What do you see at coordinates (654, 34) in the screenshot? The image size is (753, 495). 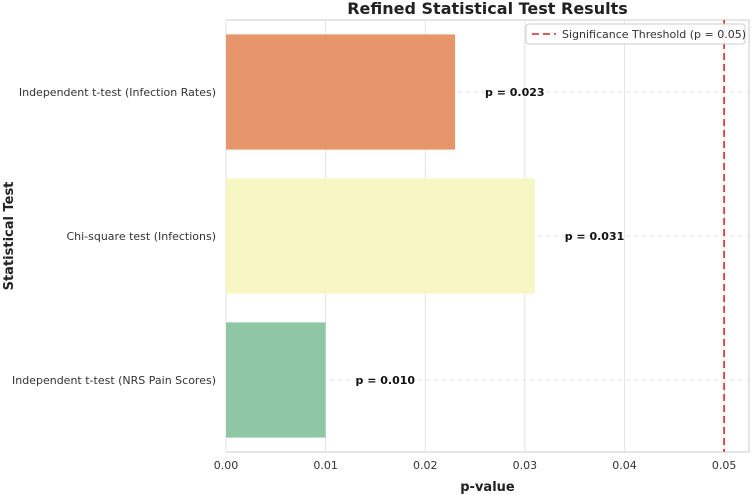 I see `legend-entry-threshold: Significance Threshold (p = 0.05)` at bounding box center [654, 34].